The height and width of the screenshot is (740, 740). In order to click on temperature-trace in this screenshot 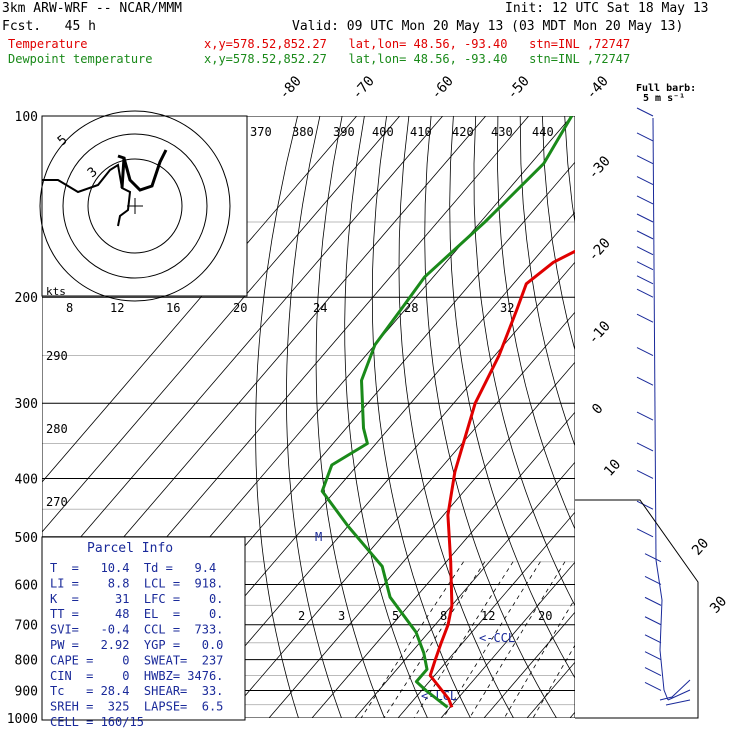, I will do `click(501, 478)`.